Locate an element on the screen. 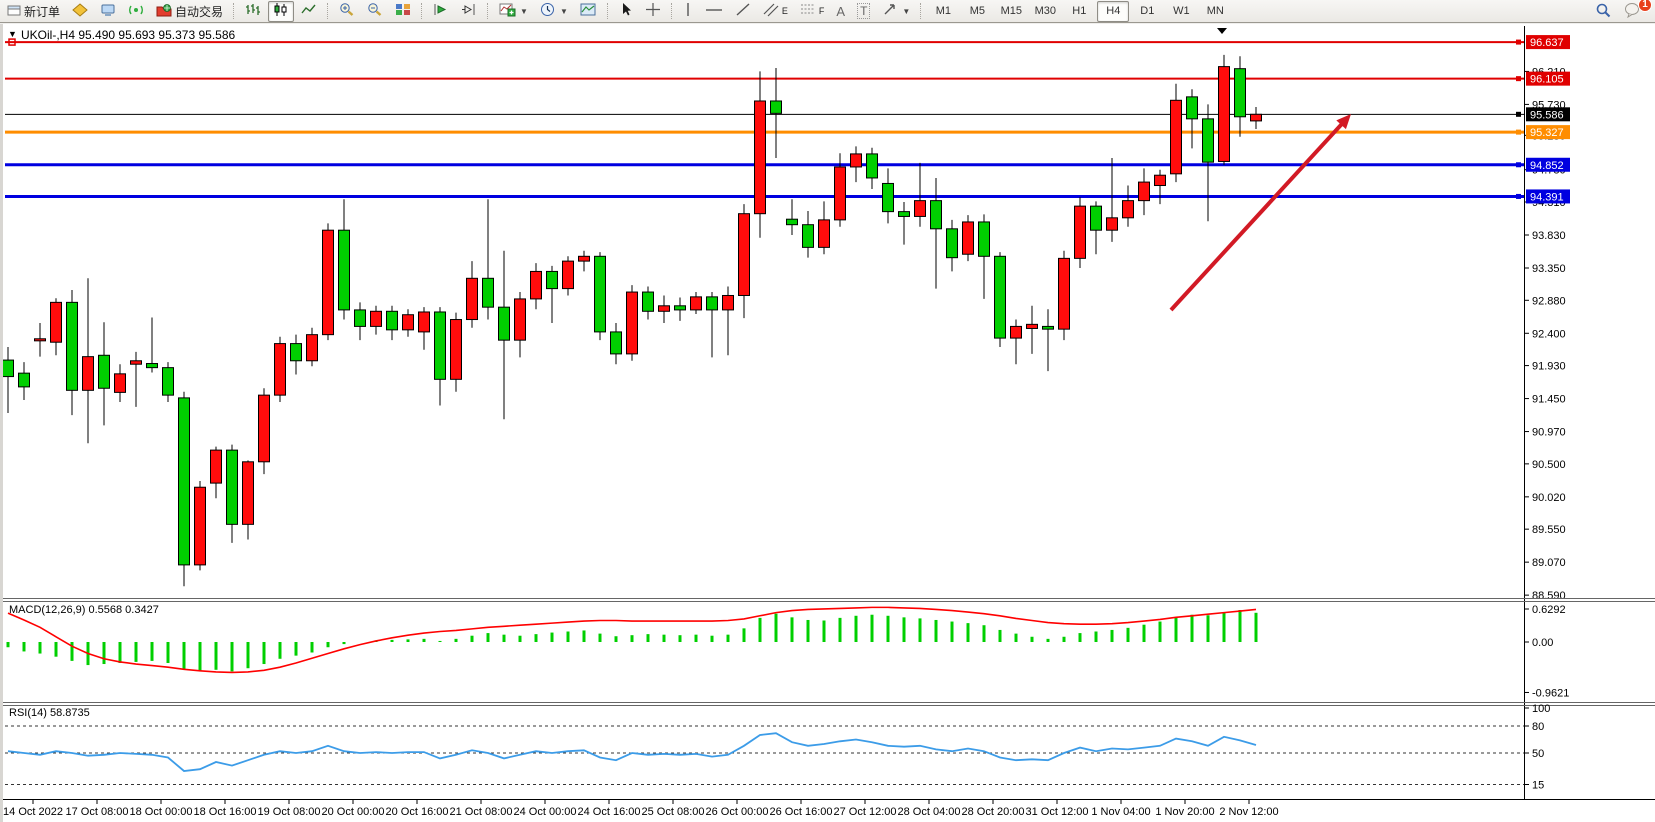 Image resolution: width=1655 pixels, height=822 pixels. templates-button is located at coordinates (588, 11).